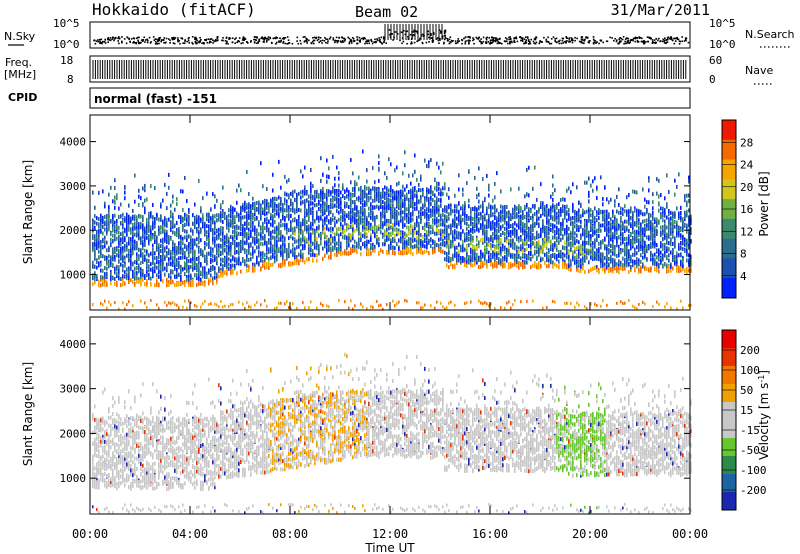  What do you see at coordinates (18, 62) in the screenshot?
I see `freq-label-line1: Freq.` at bounding box center [18, 62].